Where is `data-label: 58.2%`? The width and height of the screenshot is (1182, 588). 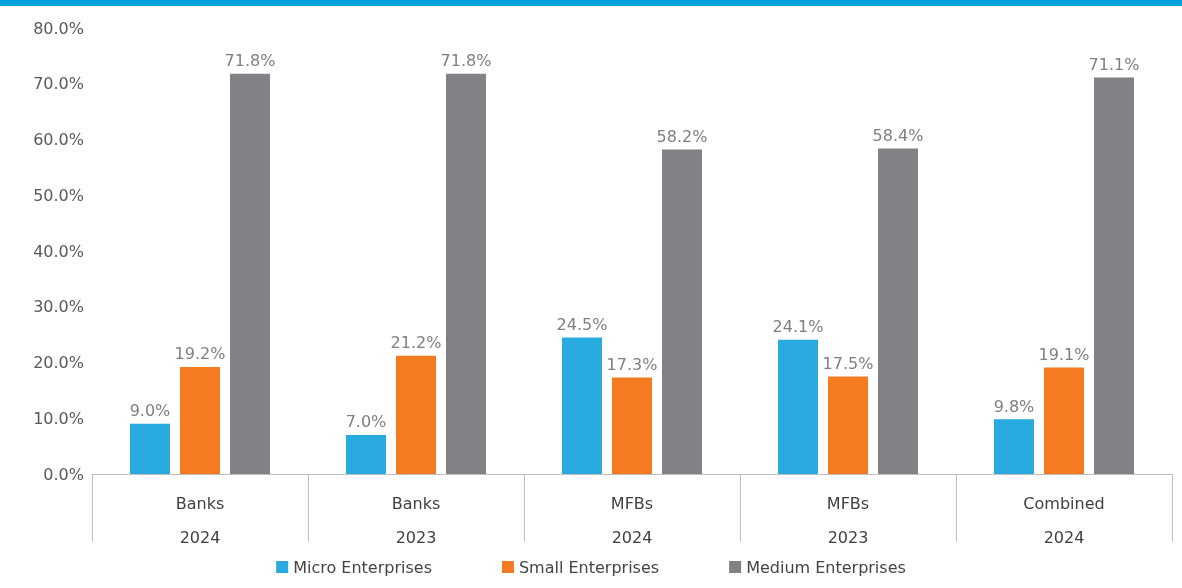 data-label: 58.2% is located at coordinates (682, 137).